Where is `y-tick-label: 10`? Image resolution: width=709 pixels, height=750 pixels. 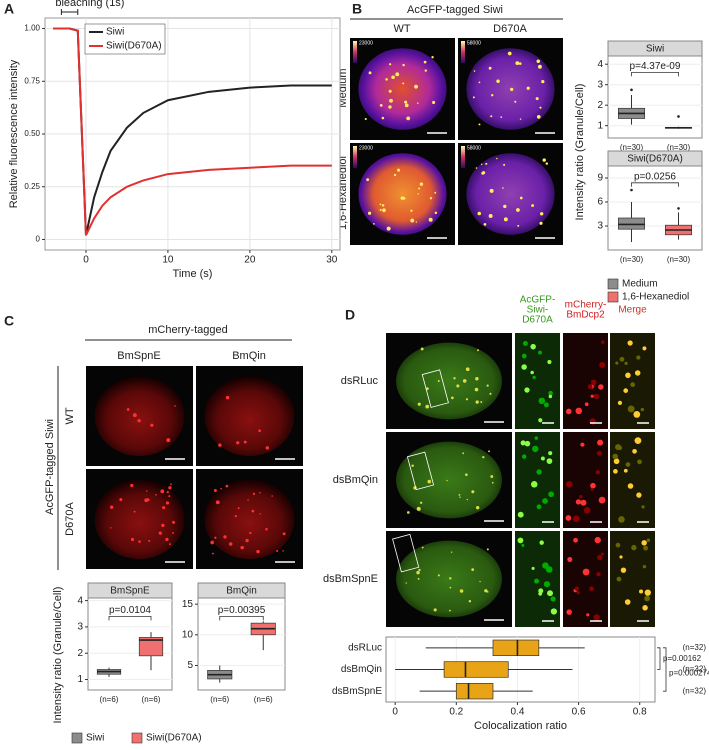
y-tick-label: 10 is located at coordinates (188, 634).